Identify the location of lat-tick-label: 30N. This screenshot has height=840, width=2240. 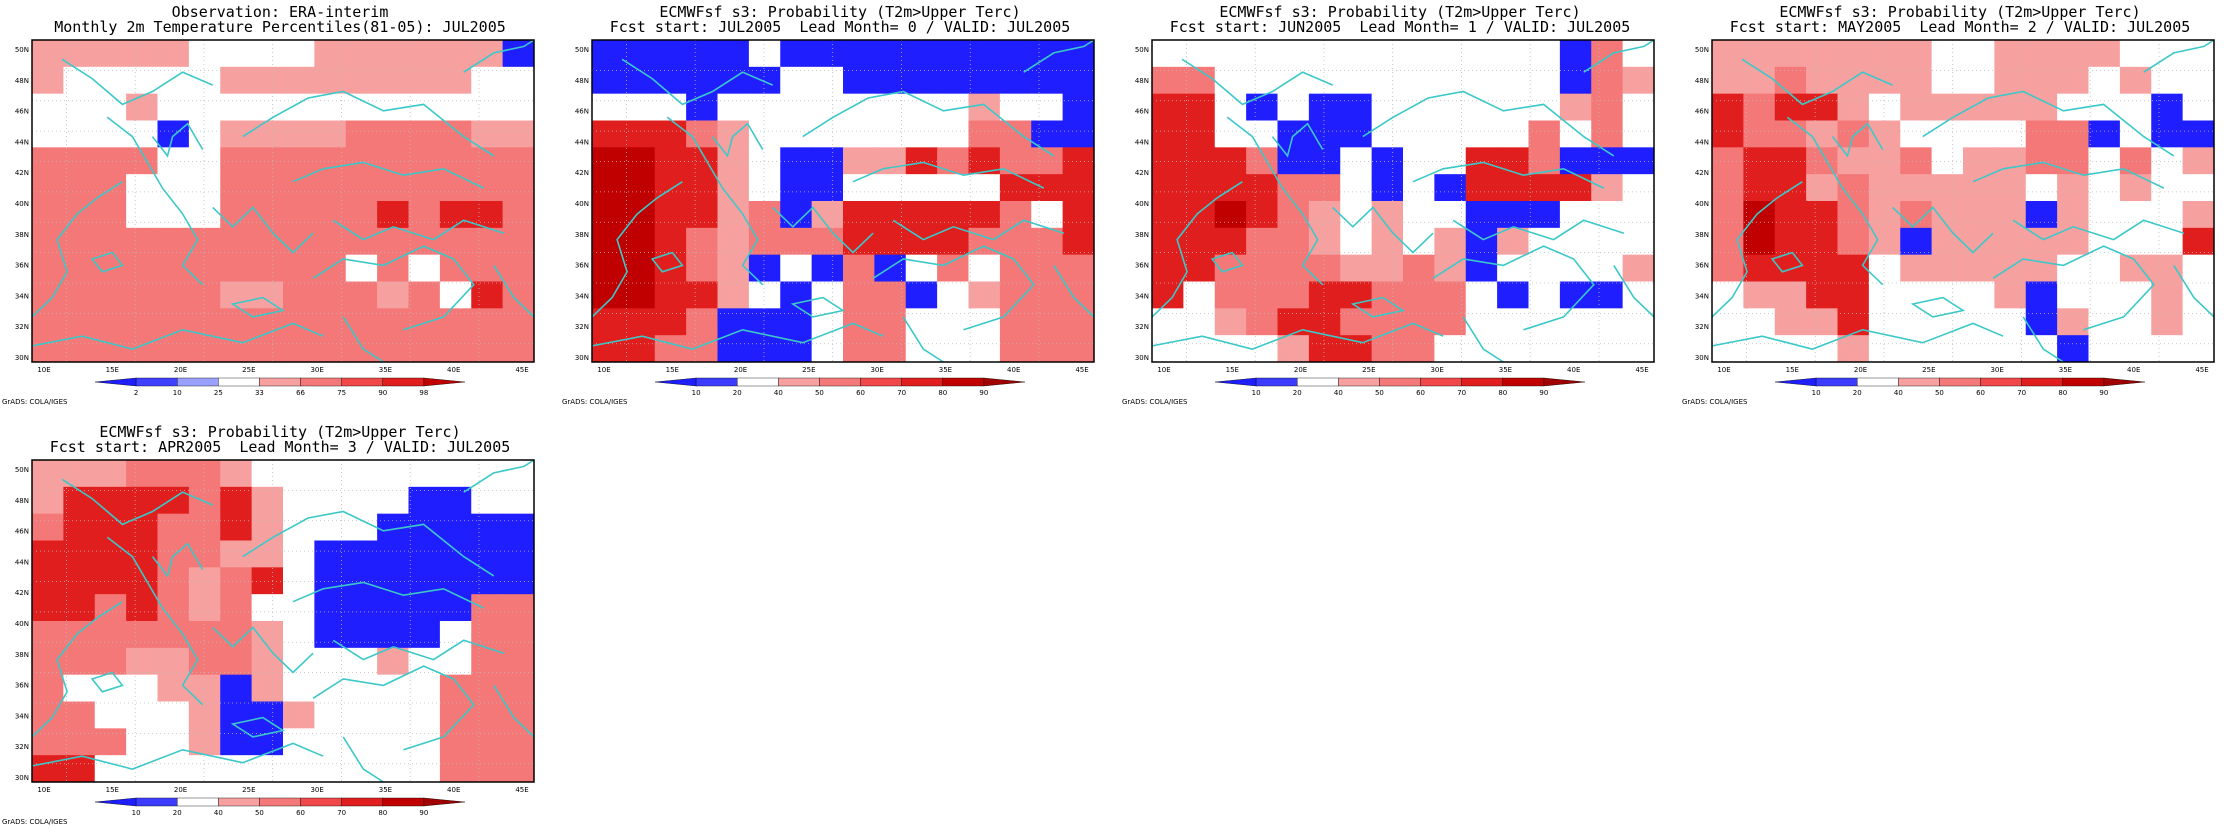
(1702, 358).